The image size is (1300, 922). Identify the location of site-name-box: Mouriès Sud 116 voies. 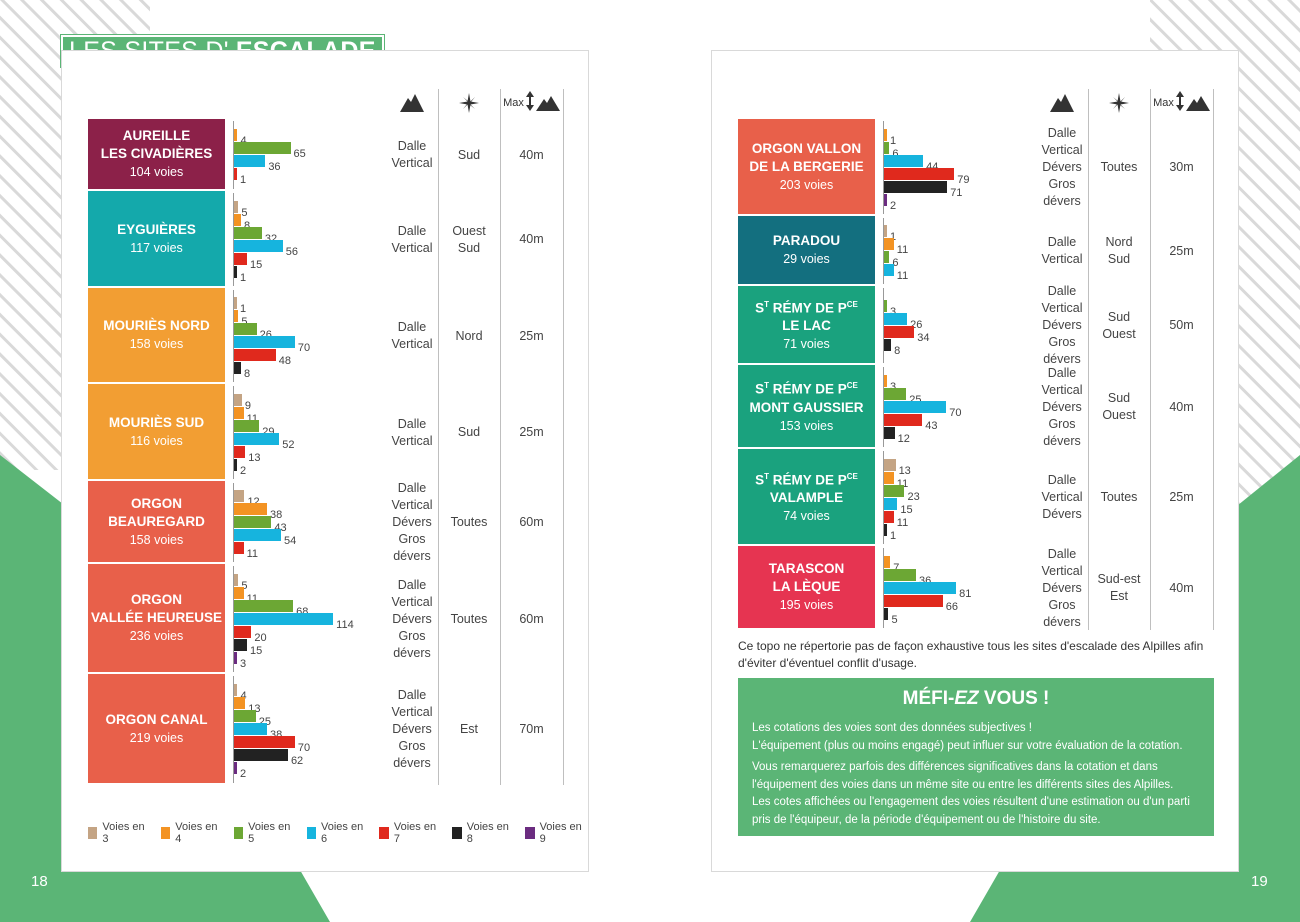
(156, 432).